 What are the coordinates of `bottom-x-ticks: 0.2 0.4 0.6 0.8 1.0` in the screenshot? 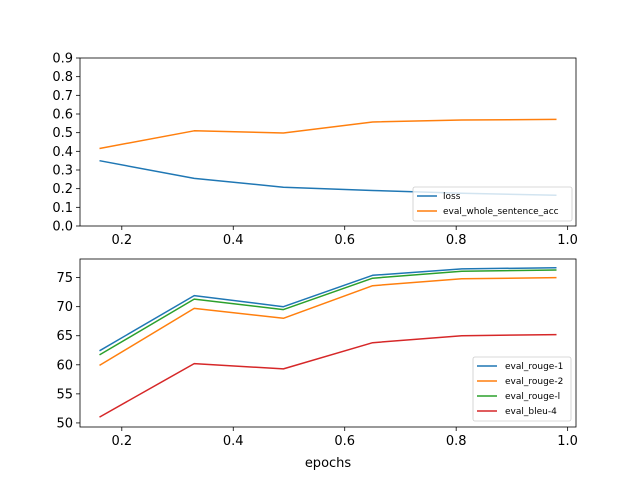 It's located at (344, 438).